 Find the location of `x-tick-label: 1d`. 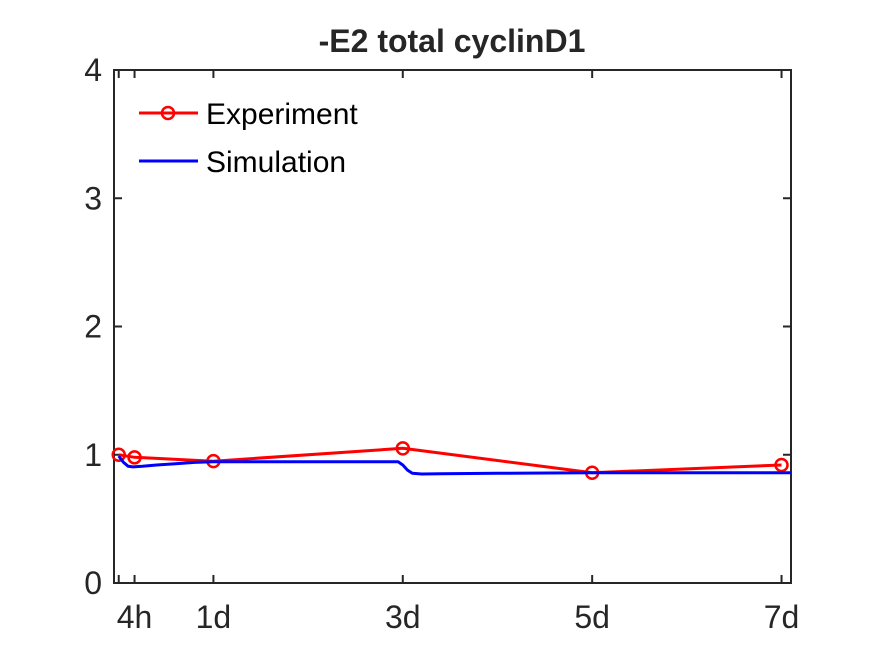

x-tick-label: 1d is located at coordinates (214, 617).